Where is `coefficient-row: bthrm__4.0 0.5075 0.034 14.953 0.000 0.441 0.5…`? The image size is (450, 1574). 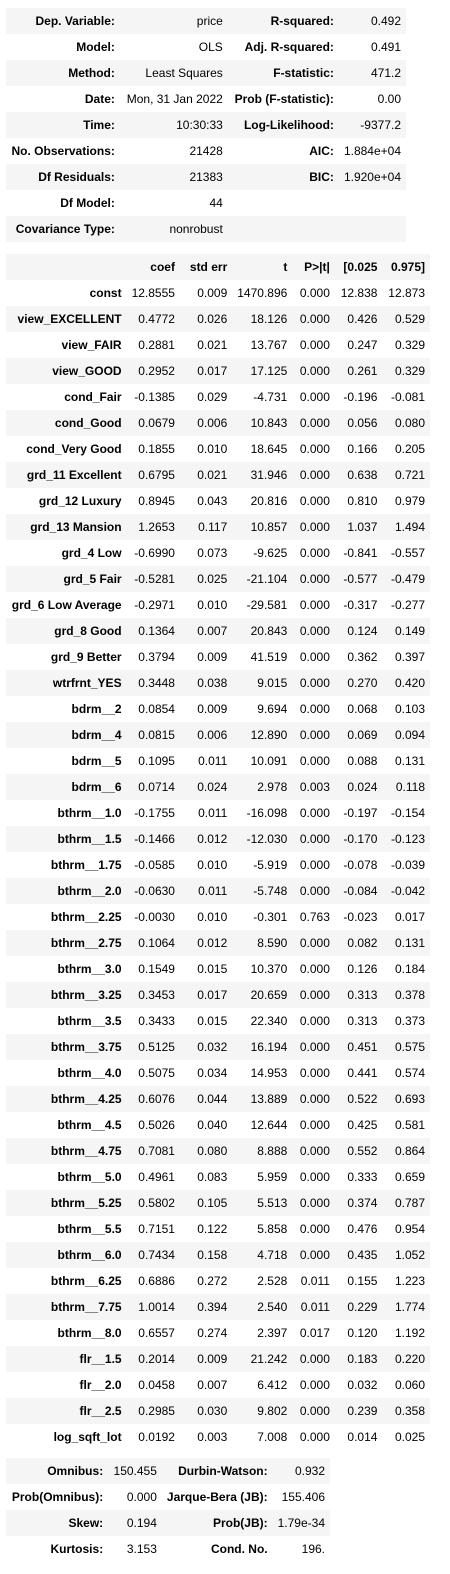
coefficient-row: bthrm__4.0 0.5075 0.034 14.953 0.000 0.441 0.5… is located at coordinates (218, 1073).